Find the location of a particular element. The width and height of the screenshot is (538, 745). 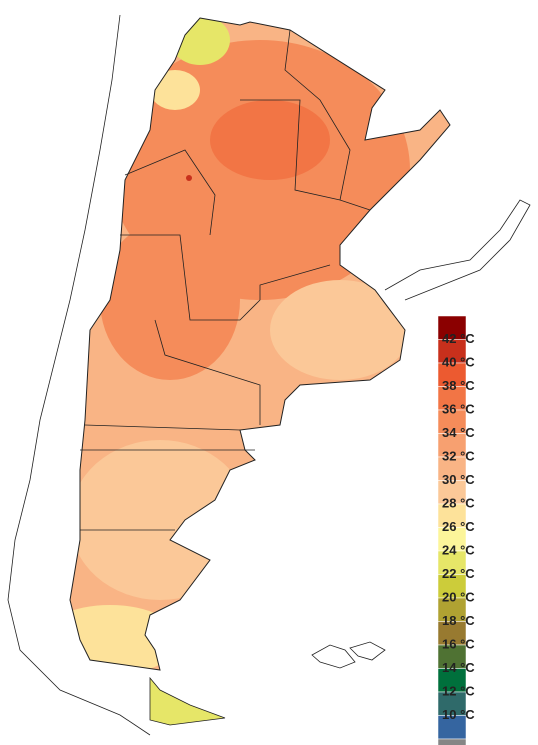

tierra-del-fuego is located at coordinates (187, 701).